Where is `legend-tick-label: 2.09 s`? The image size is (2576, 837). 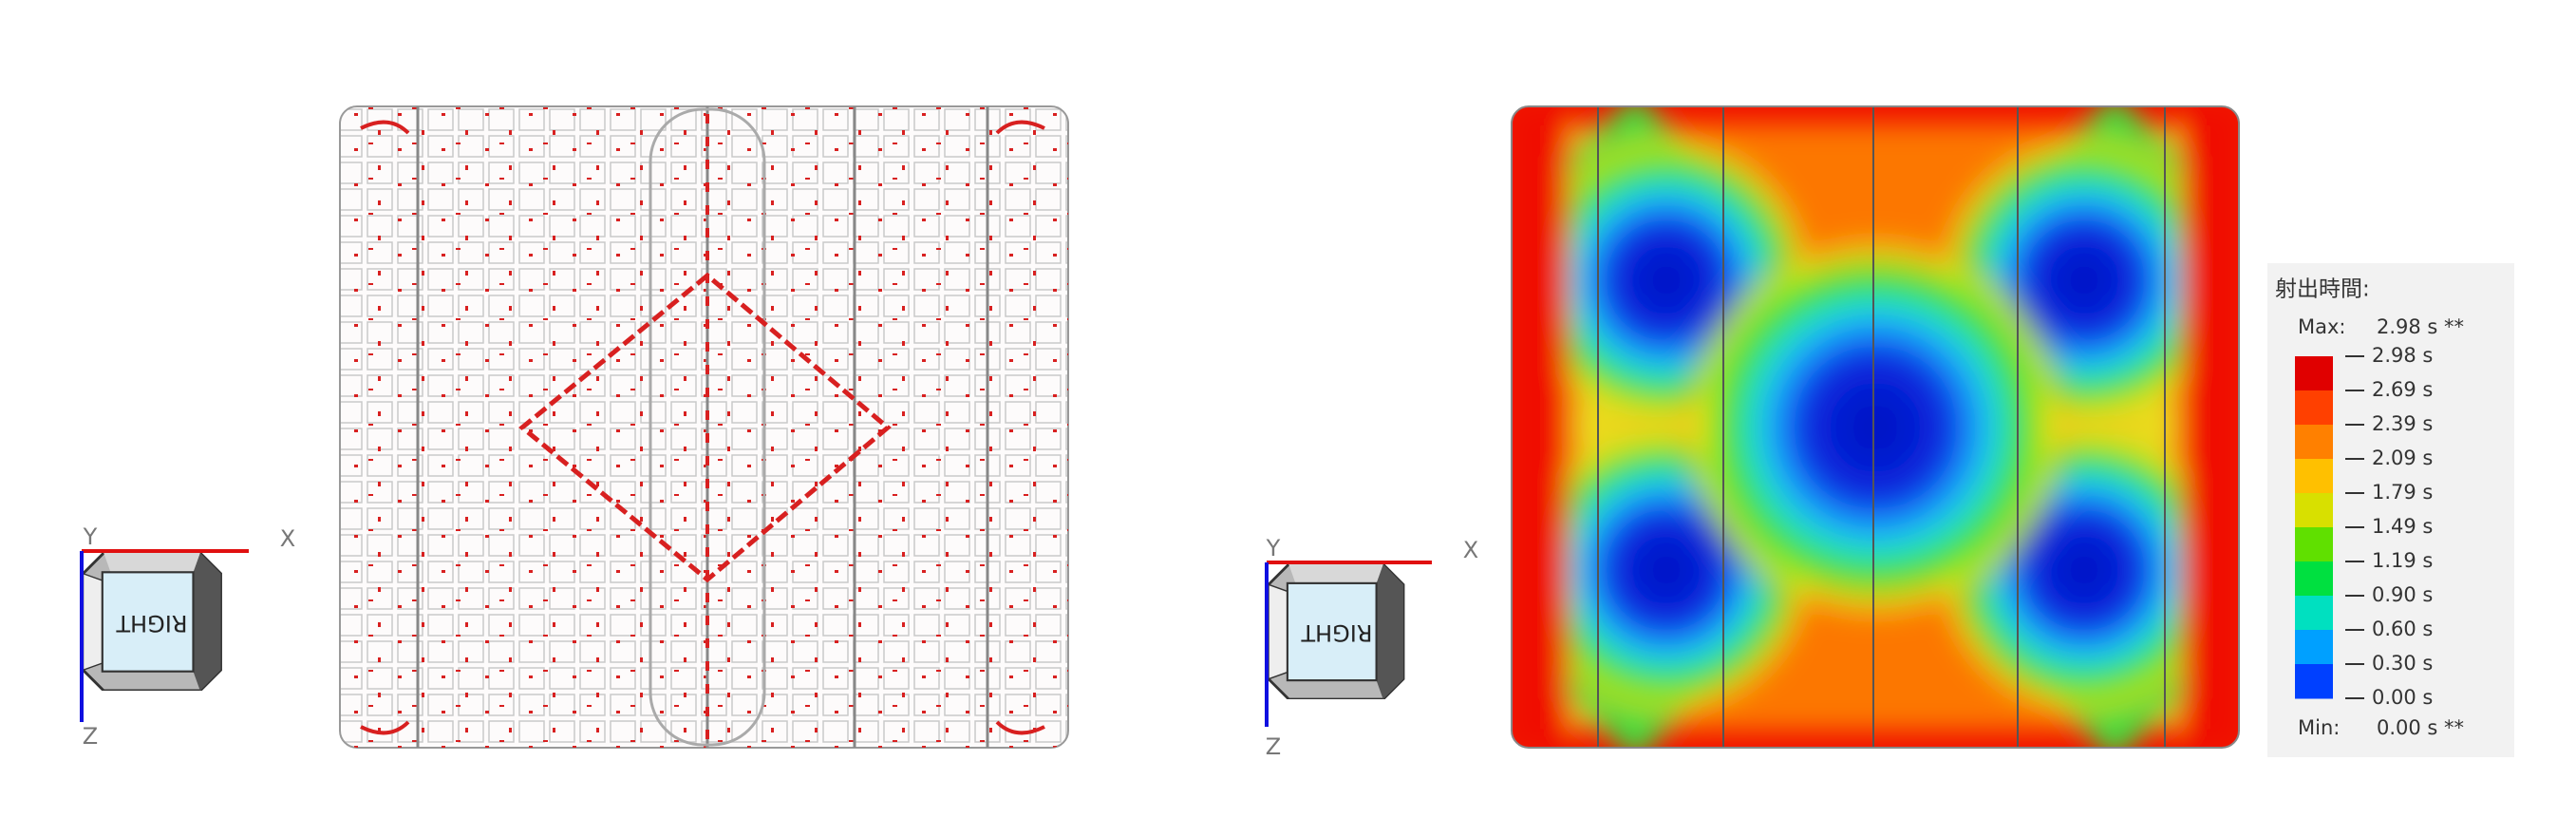
legend-tick-label: 2.09 s is located at coordinates (2402, 458).